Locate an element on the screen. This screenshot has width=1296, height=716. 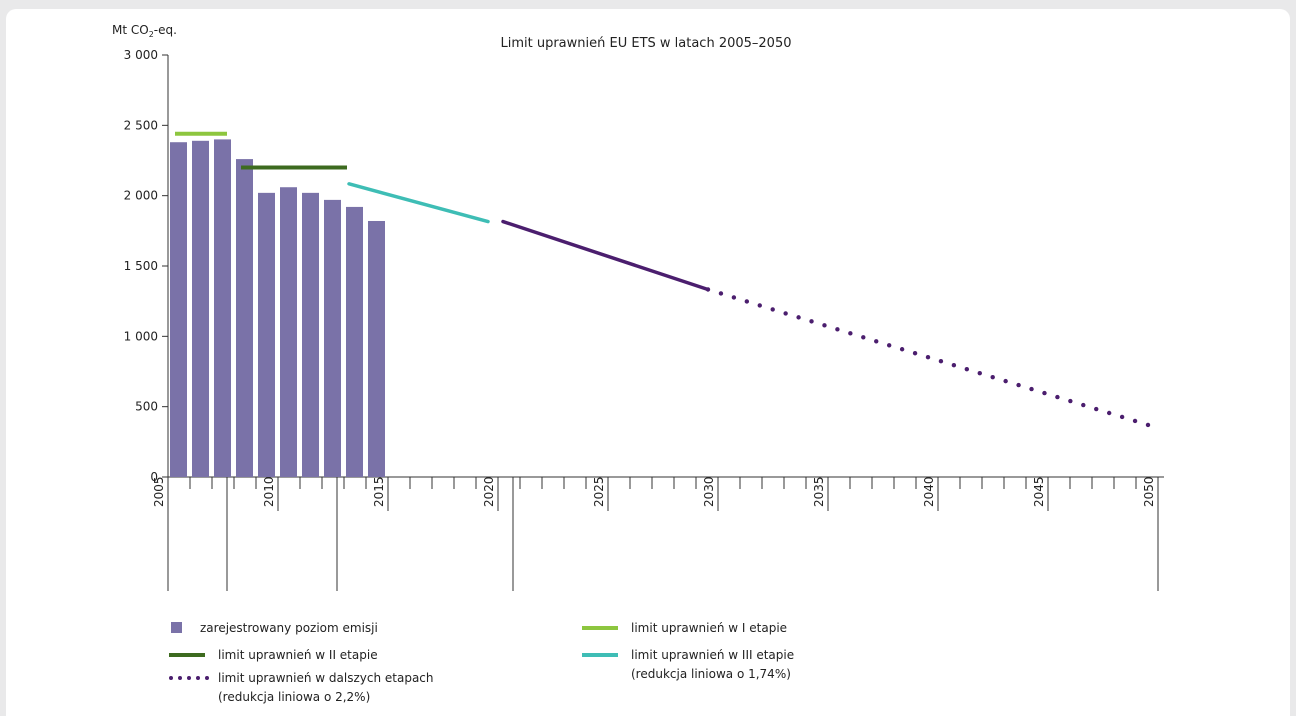
legend-label: limit uprawnień w III etapie is located at coordinates (712, 655).